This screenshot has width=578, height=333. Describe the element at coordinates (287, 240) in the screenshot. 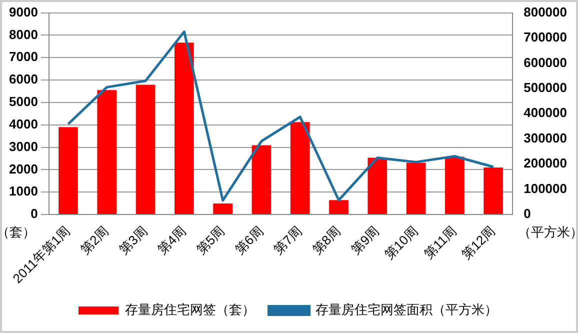

I see `x-tick-label: 第7周` at that location.